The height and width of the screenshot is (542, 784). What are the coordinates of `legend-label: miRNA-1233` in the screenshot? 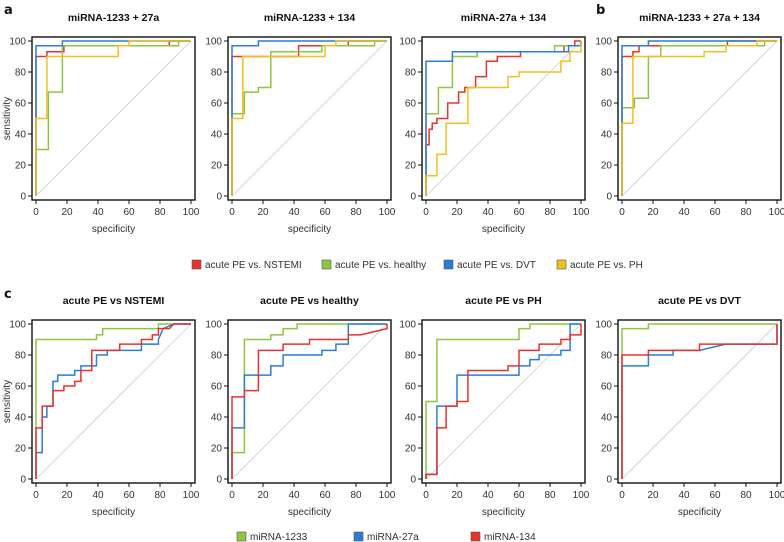 It's located at (279, 537).